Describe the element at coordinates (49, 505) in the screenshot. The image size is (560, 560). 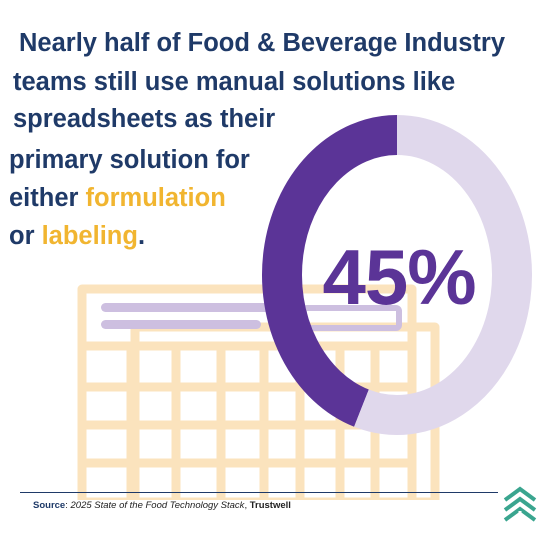
I see `source-label: Source` at that location.